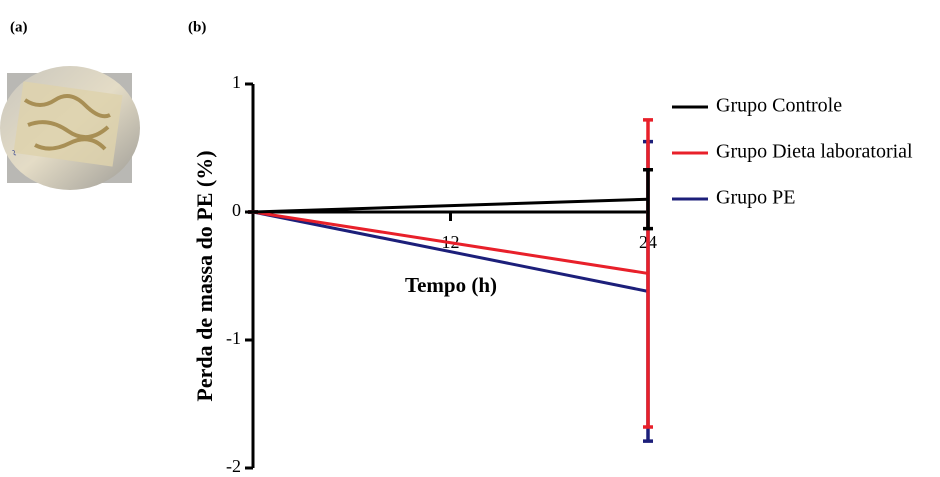 Image resolution: width=940 pixels, height=477 pixels. What do you see at coordinates (19, 27) in the screenshot?
I see `panel-label: (a)` at bounding box center [19, 27].